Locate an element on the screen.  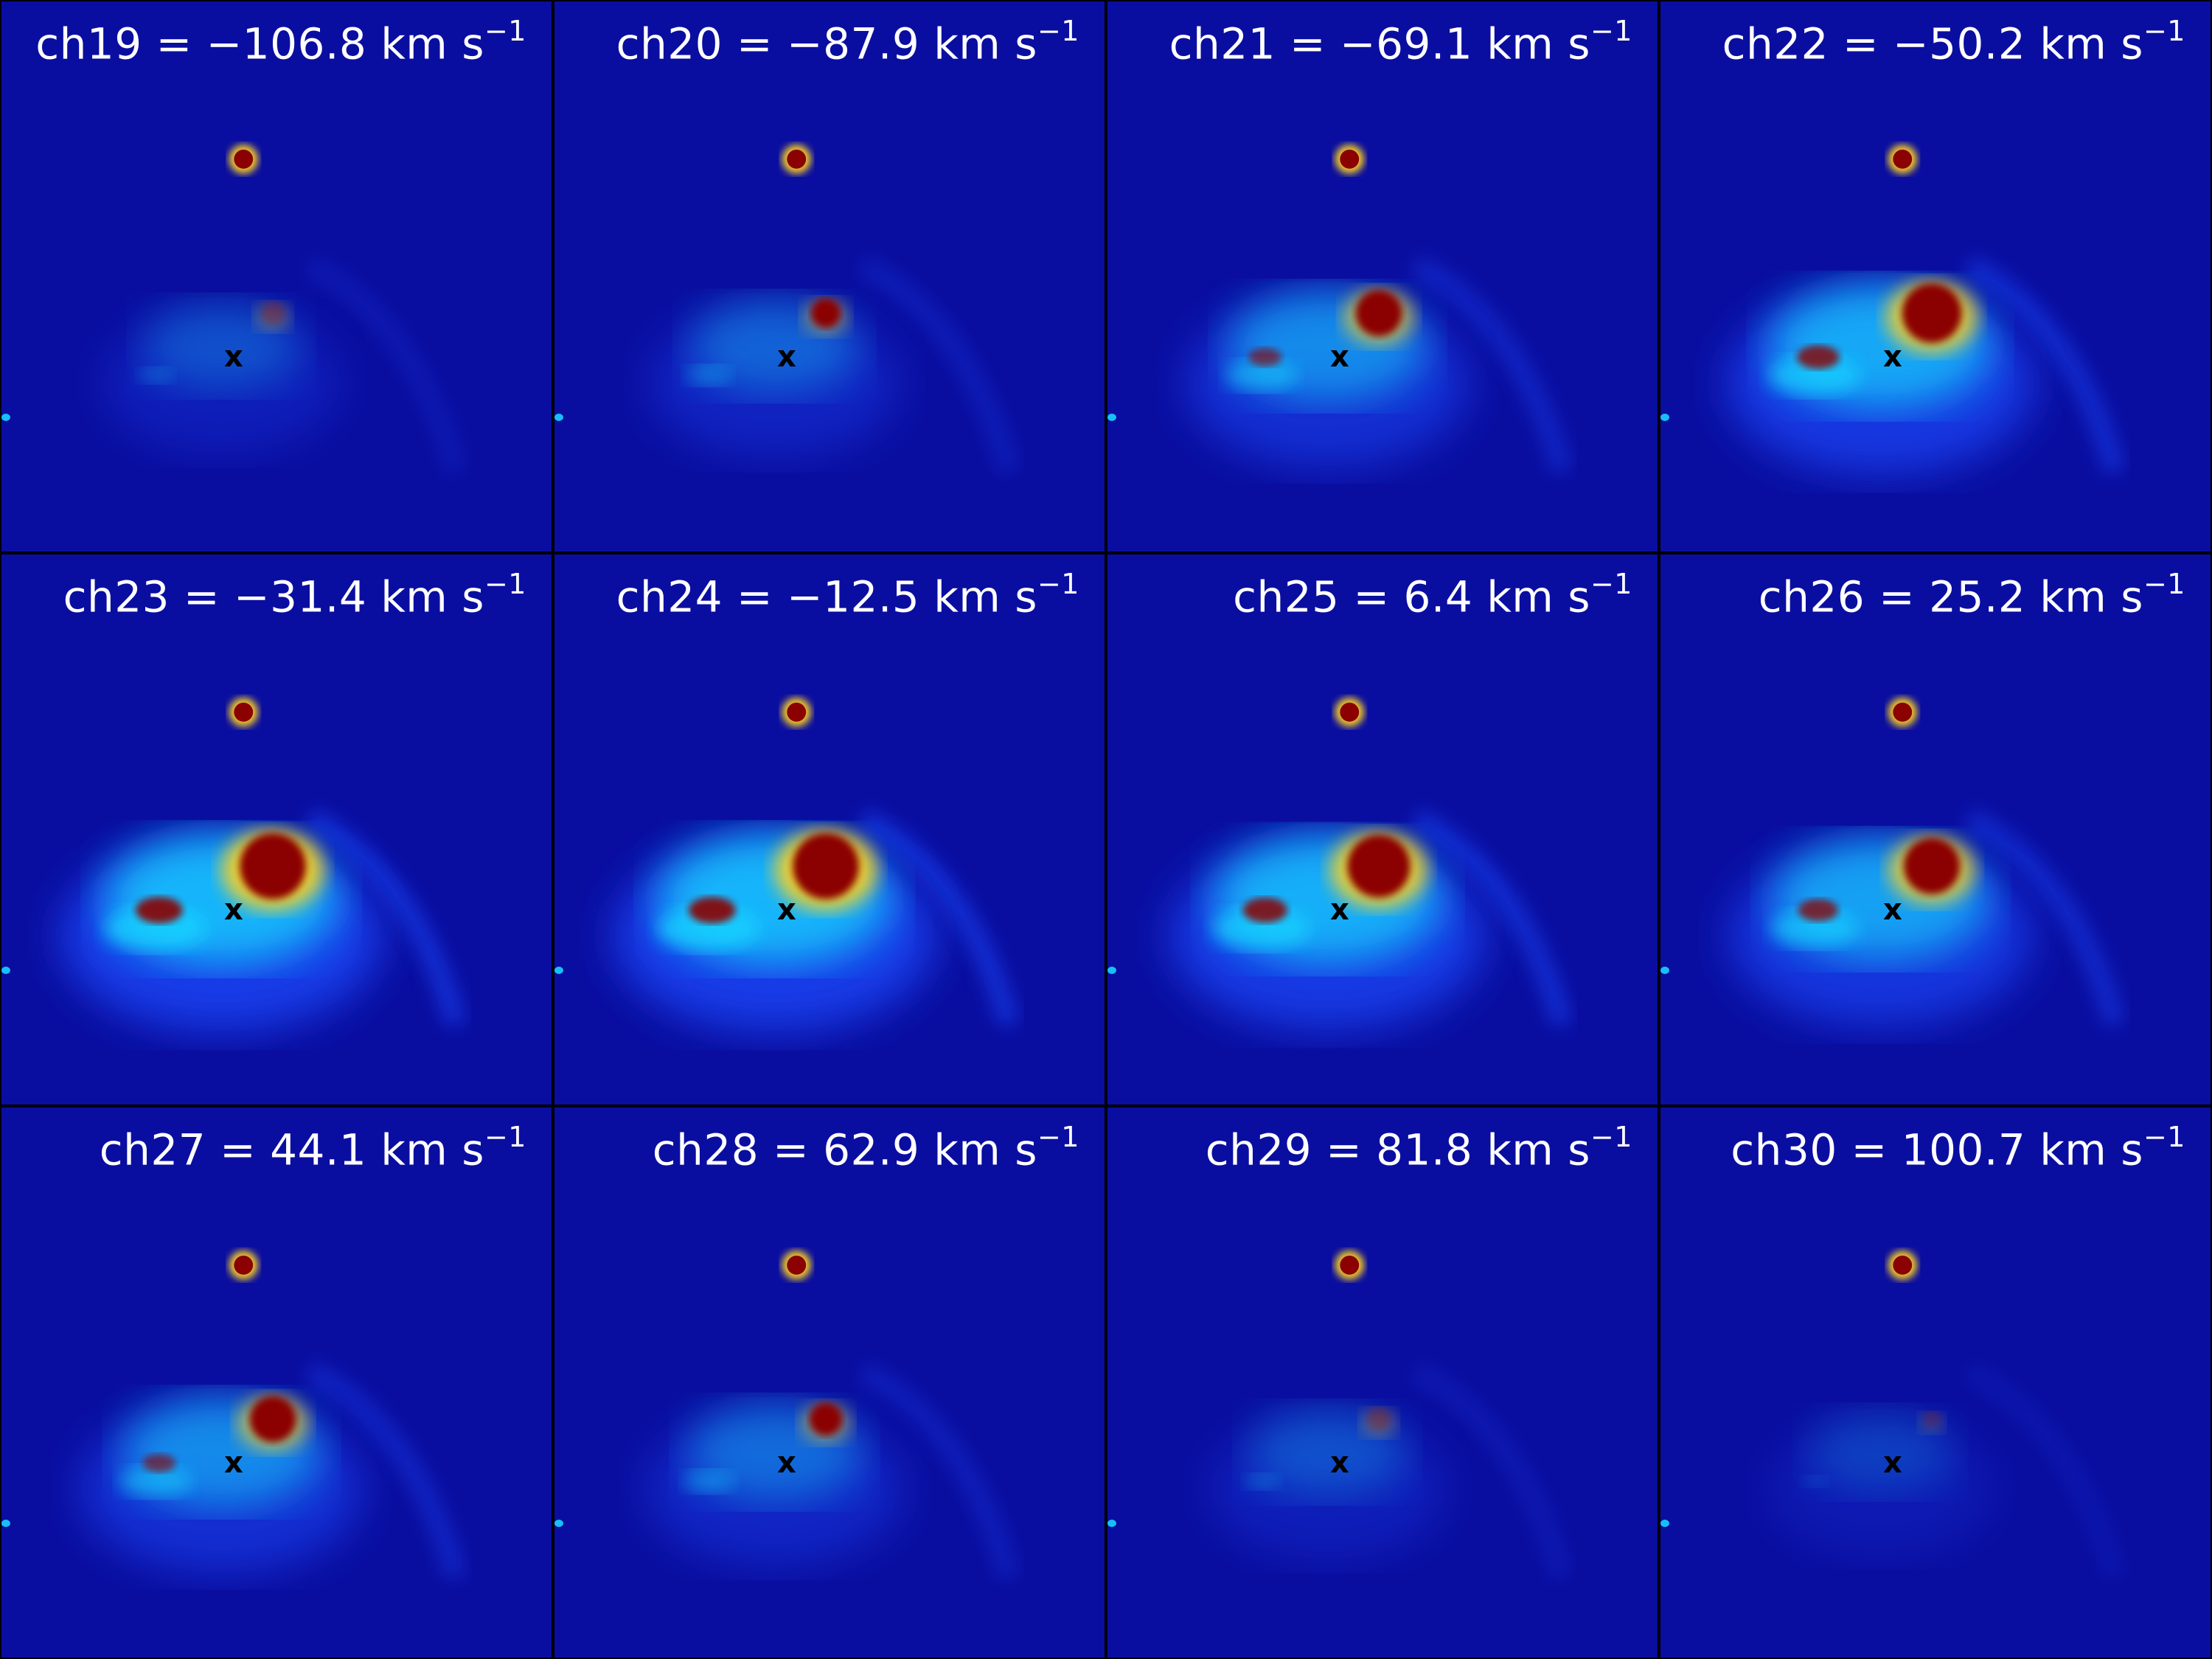
velocity-value: −12.5 is located at coordinates (853, 596).